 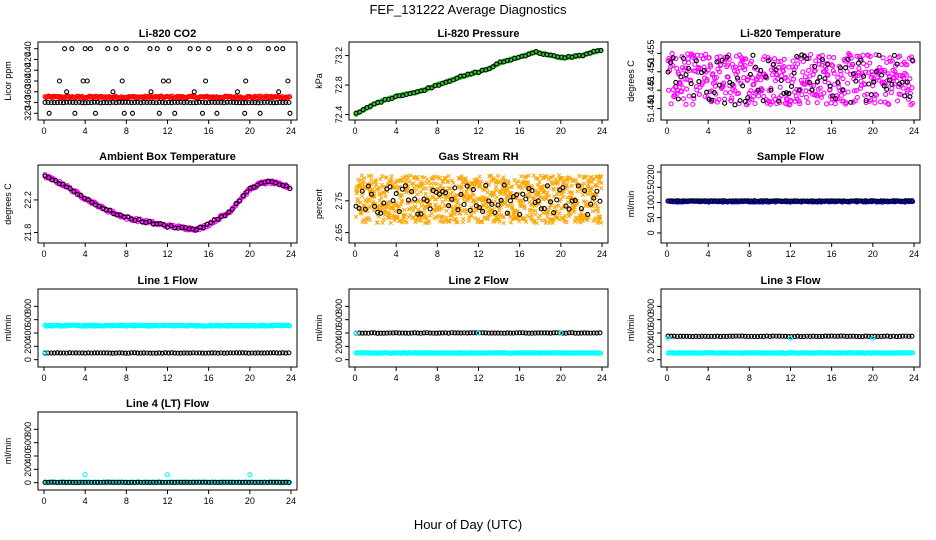 What do you see at coordinates (339, 85) in the screenshot?
I see `y-tick-label: 72.8` at bounding box center [339, 85].